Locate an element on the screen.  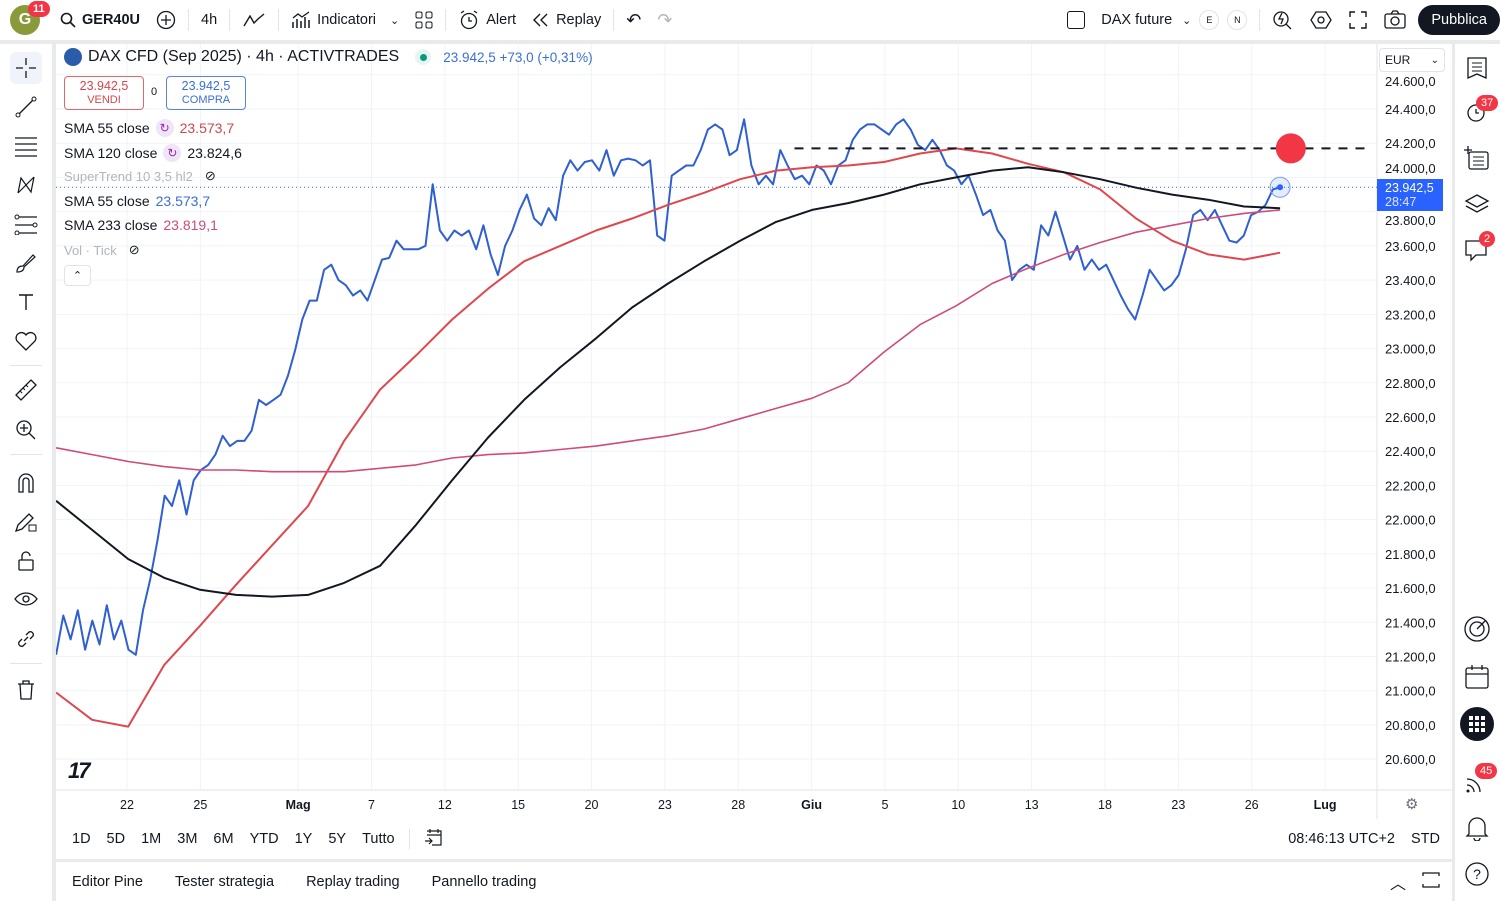
target-button is located at coordinates (1477, 629).